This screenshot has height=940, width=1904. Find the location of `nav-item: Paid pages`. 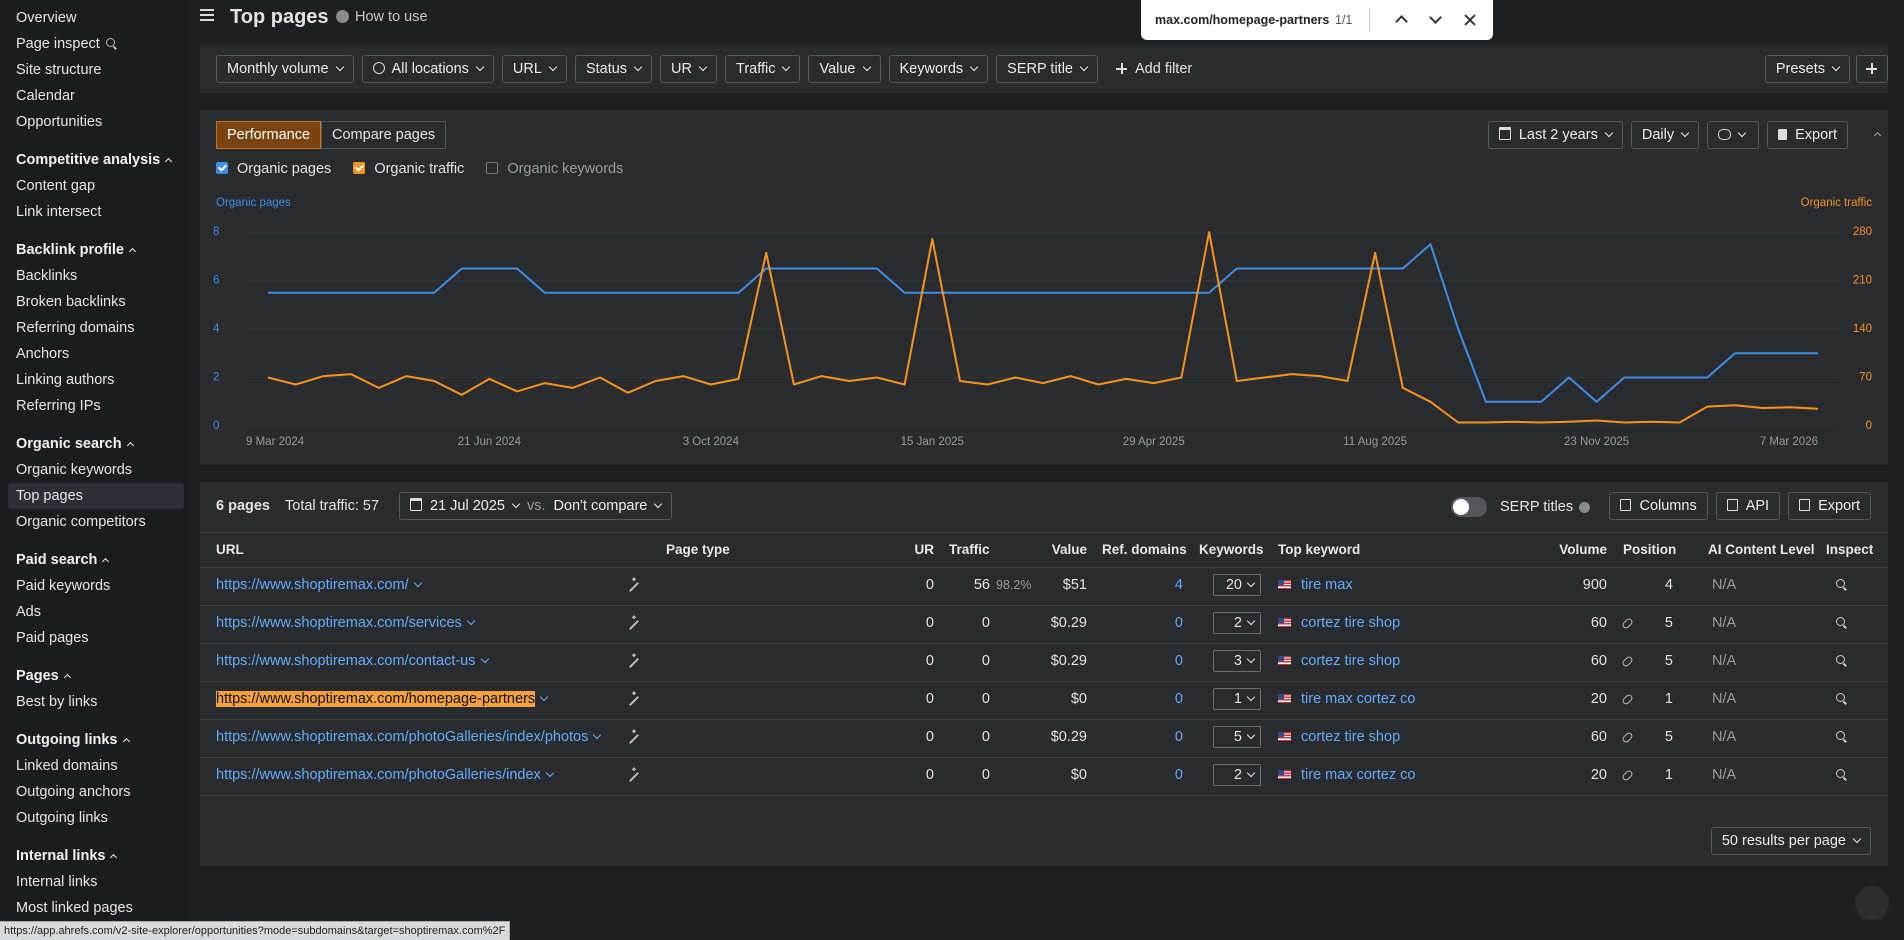

nav-item: Paid pages is located at coordinates (52, 638).